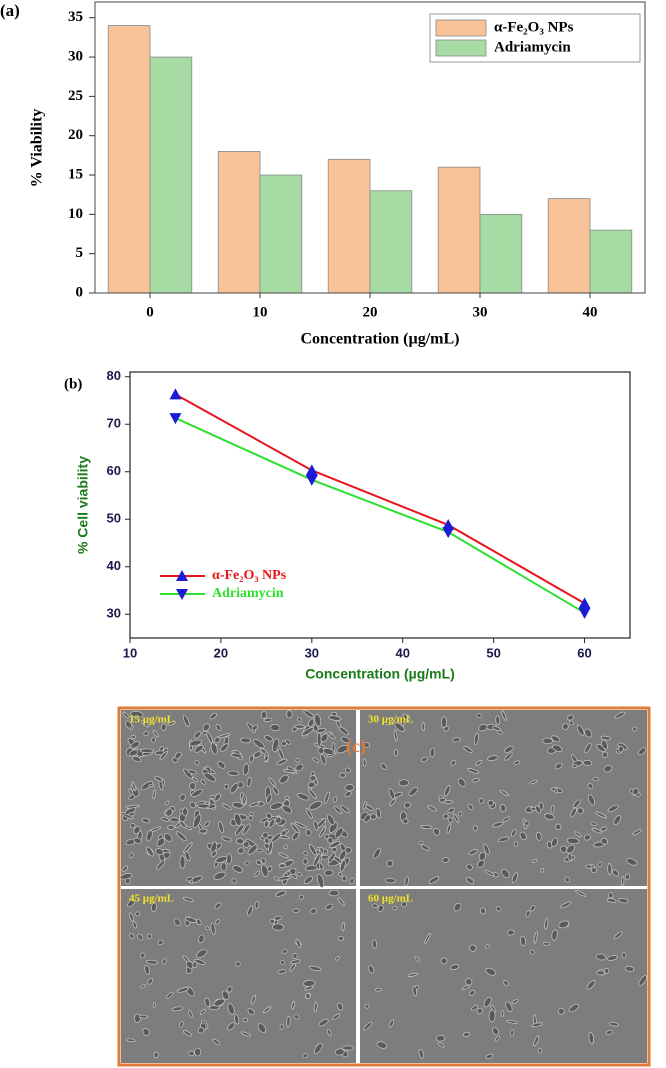  Describe the element at coordinates (75, 135) in the screenshot. I see `y-tick-label: 20` at that location.